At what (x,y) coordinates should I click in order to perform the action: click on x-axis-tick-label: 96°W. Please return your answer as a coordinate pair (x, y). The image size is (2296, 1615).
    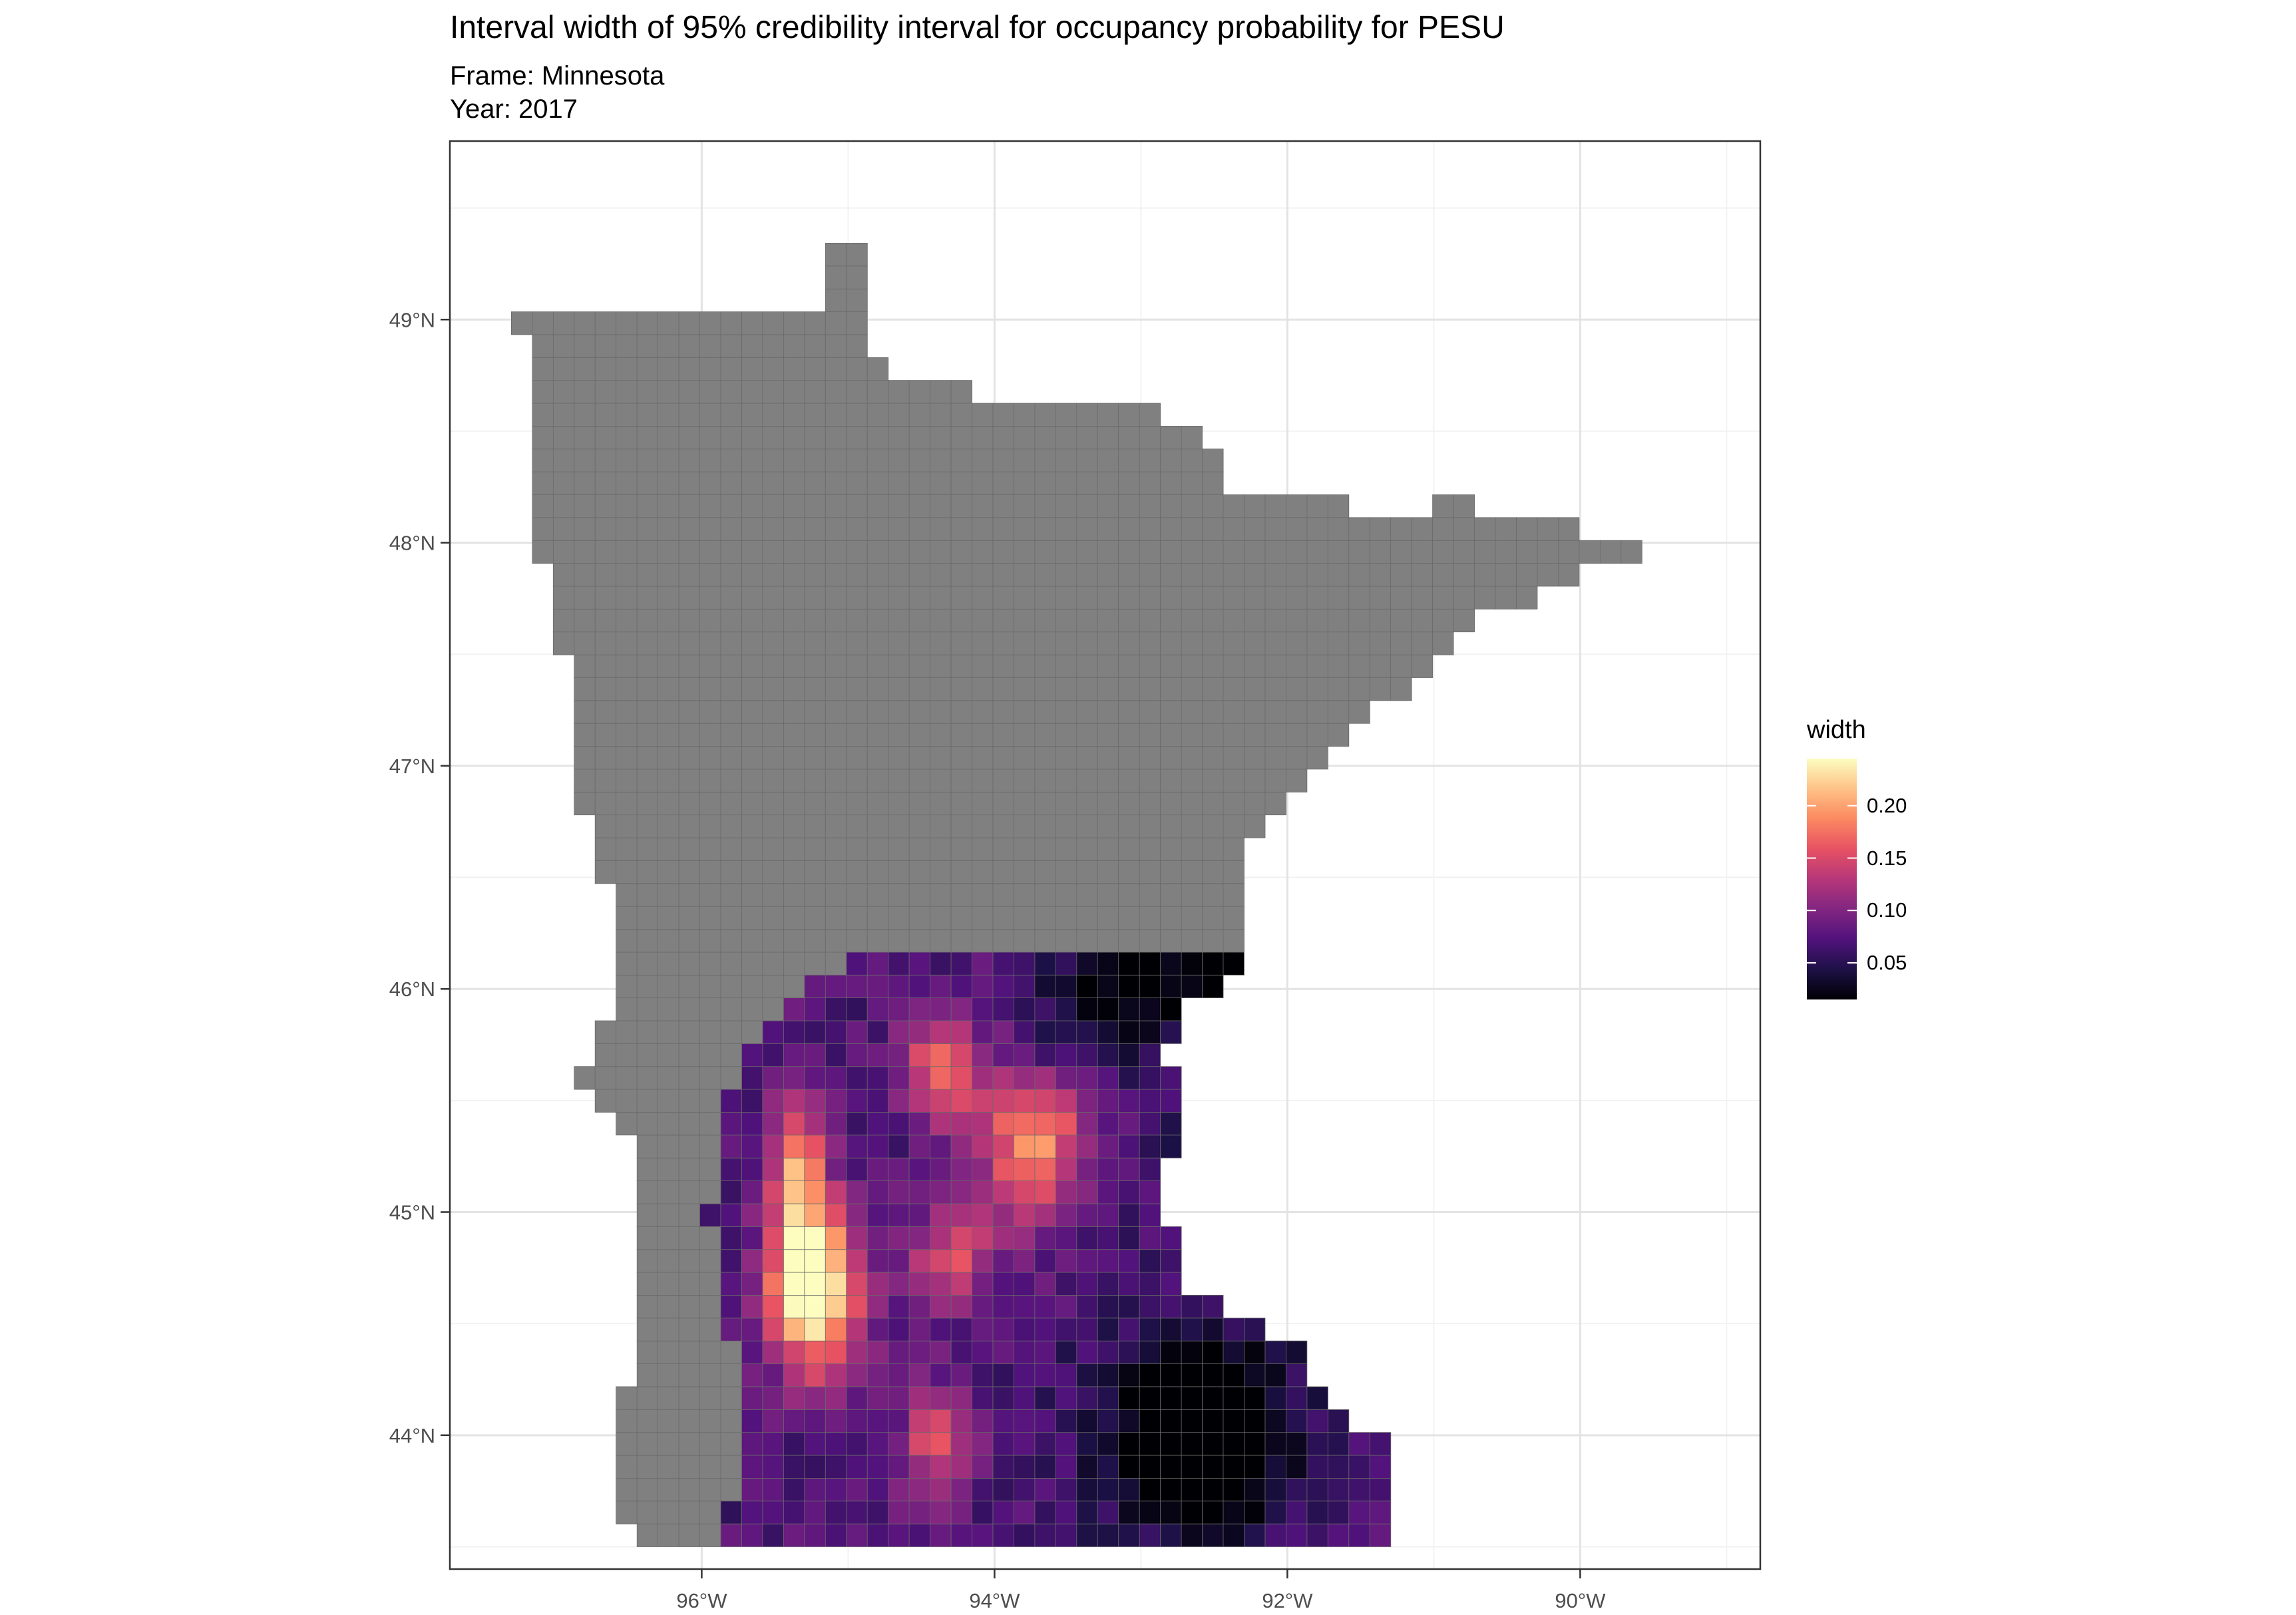
    Looking at the image, I should click on (701, 1600).